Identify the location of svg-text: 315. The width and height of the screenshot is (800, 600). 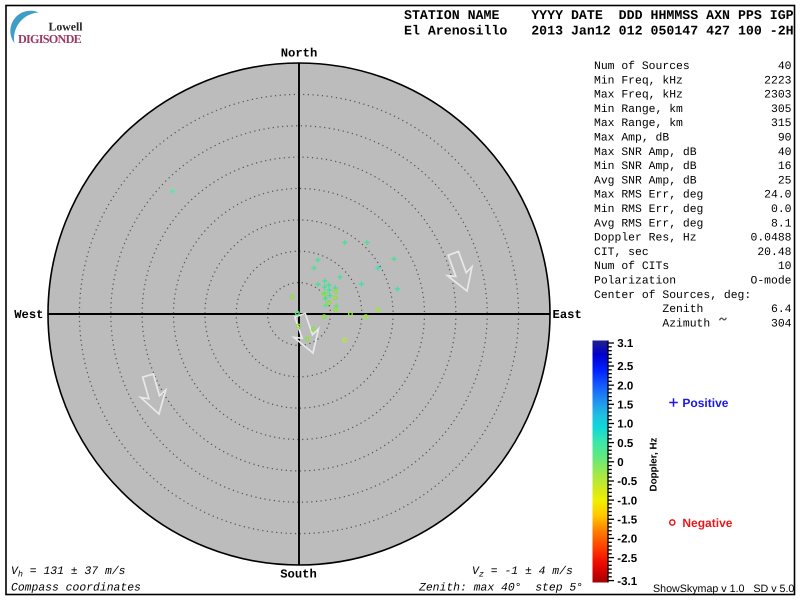
(781, 124).